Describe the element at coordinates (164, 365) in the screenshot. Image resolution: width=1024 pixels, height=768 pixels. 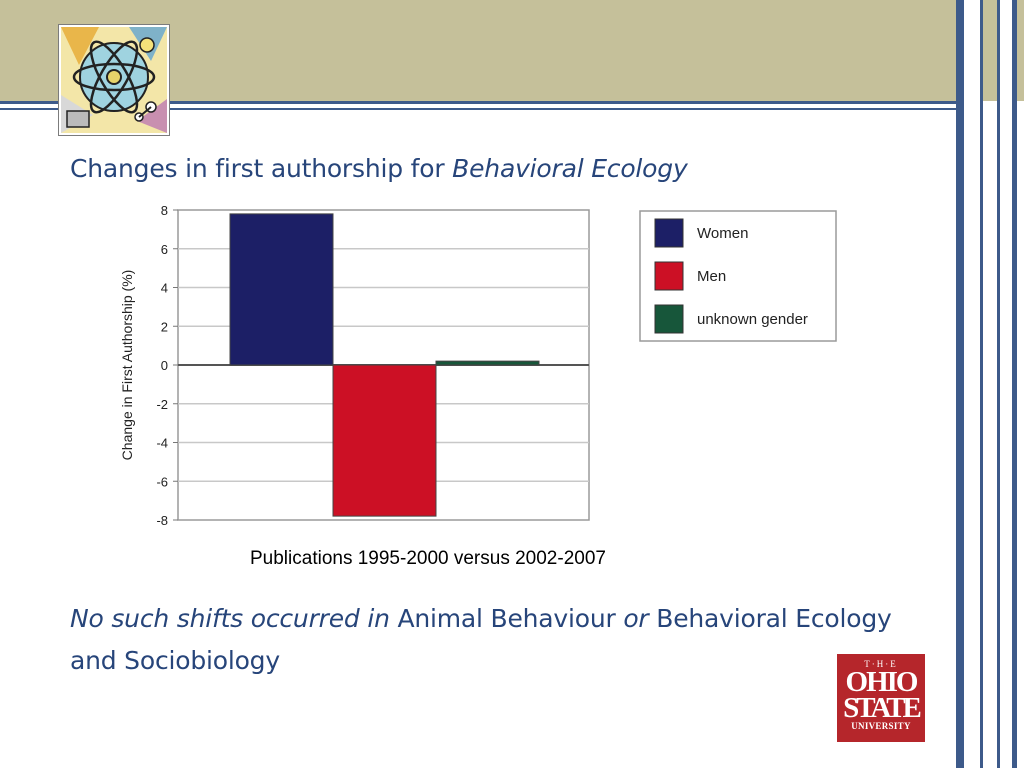
I see `y-tick-label: 0` at that location.